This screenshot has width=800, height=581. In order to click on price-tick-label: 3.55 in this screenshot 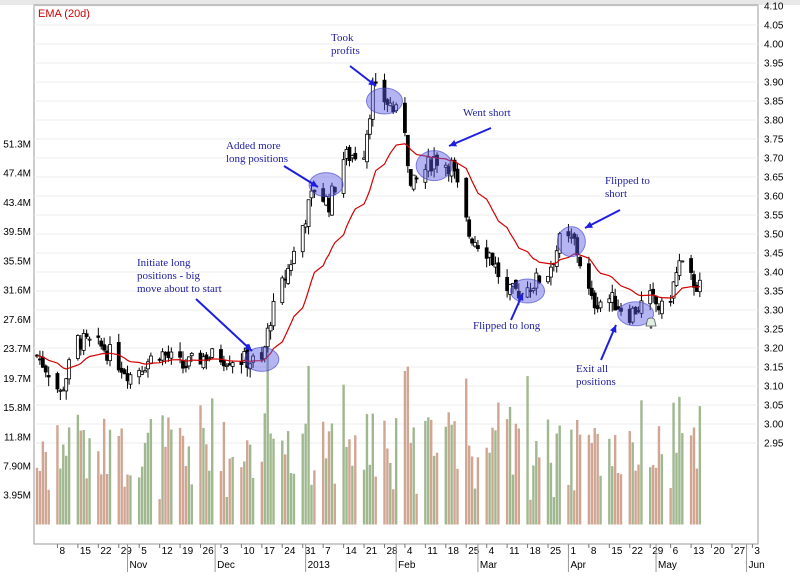, I will do `click(774, 216)`.